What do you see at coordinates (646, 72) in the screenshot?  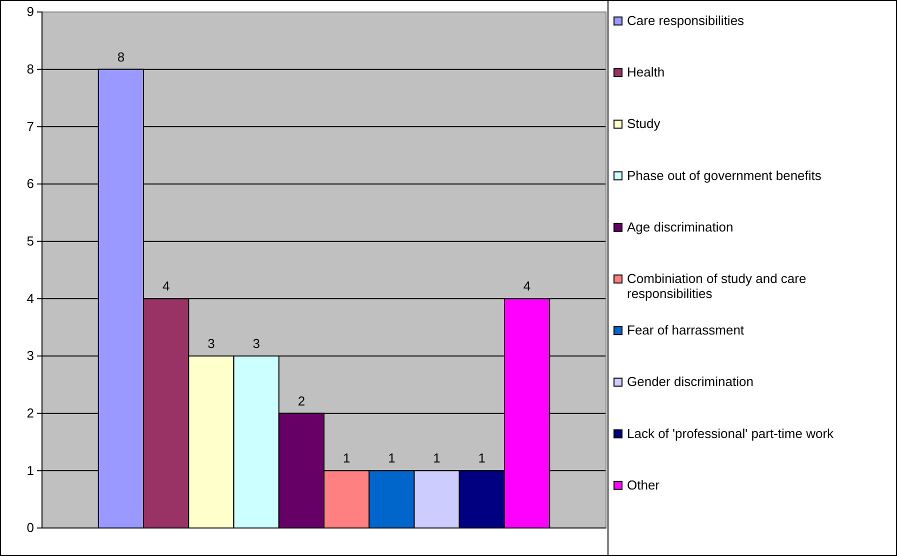 I see `legend-label: Health` at bounding box center [646, 72].